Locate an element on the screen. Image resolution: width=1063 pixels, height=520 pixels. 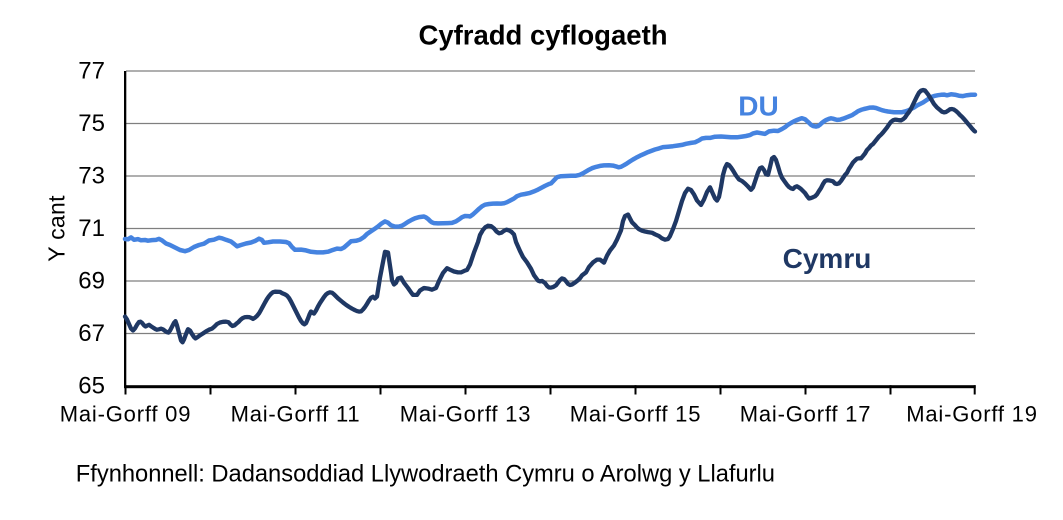
svg-text: Mai-Gorff 17 is located at coordinates (805, 414).